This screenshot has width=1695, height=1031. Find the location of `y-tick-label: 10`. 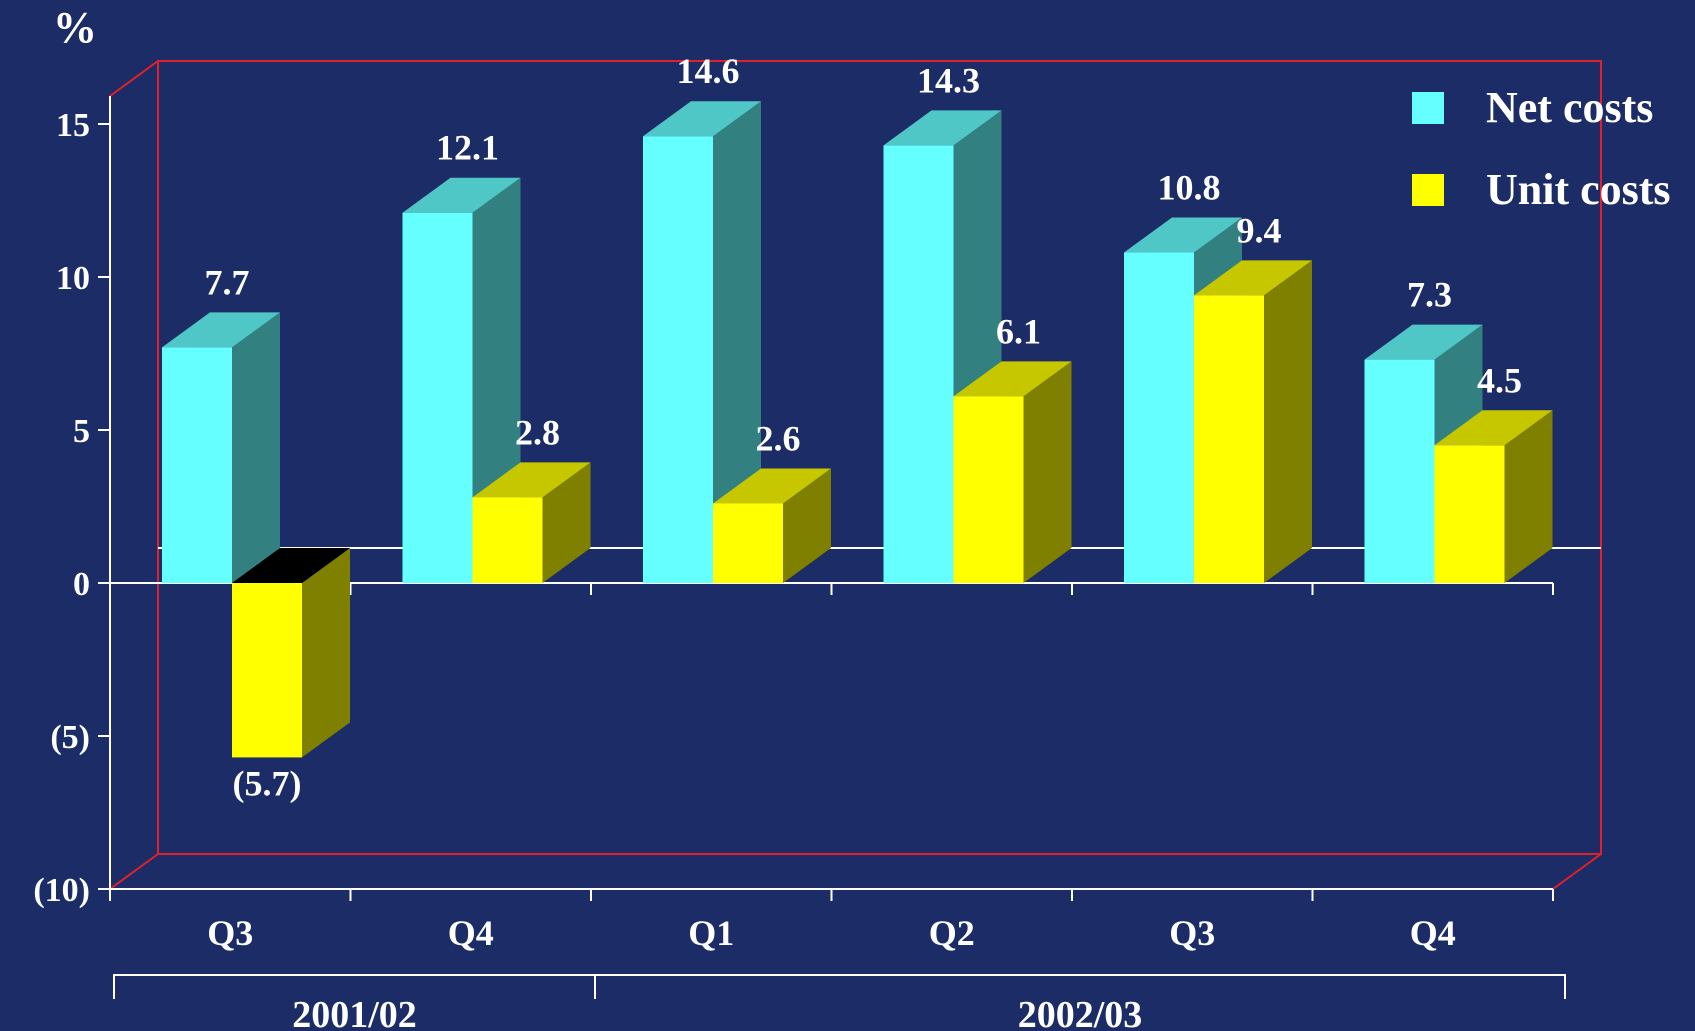

y-tick-label: 10 is located at coordinates (73, 278).